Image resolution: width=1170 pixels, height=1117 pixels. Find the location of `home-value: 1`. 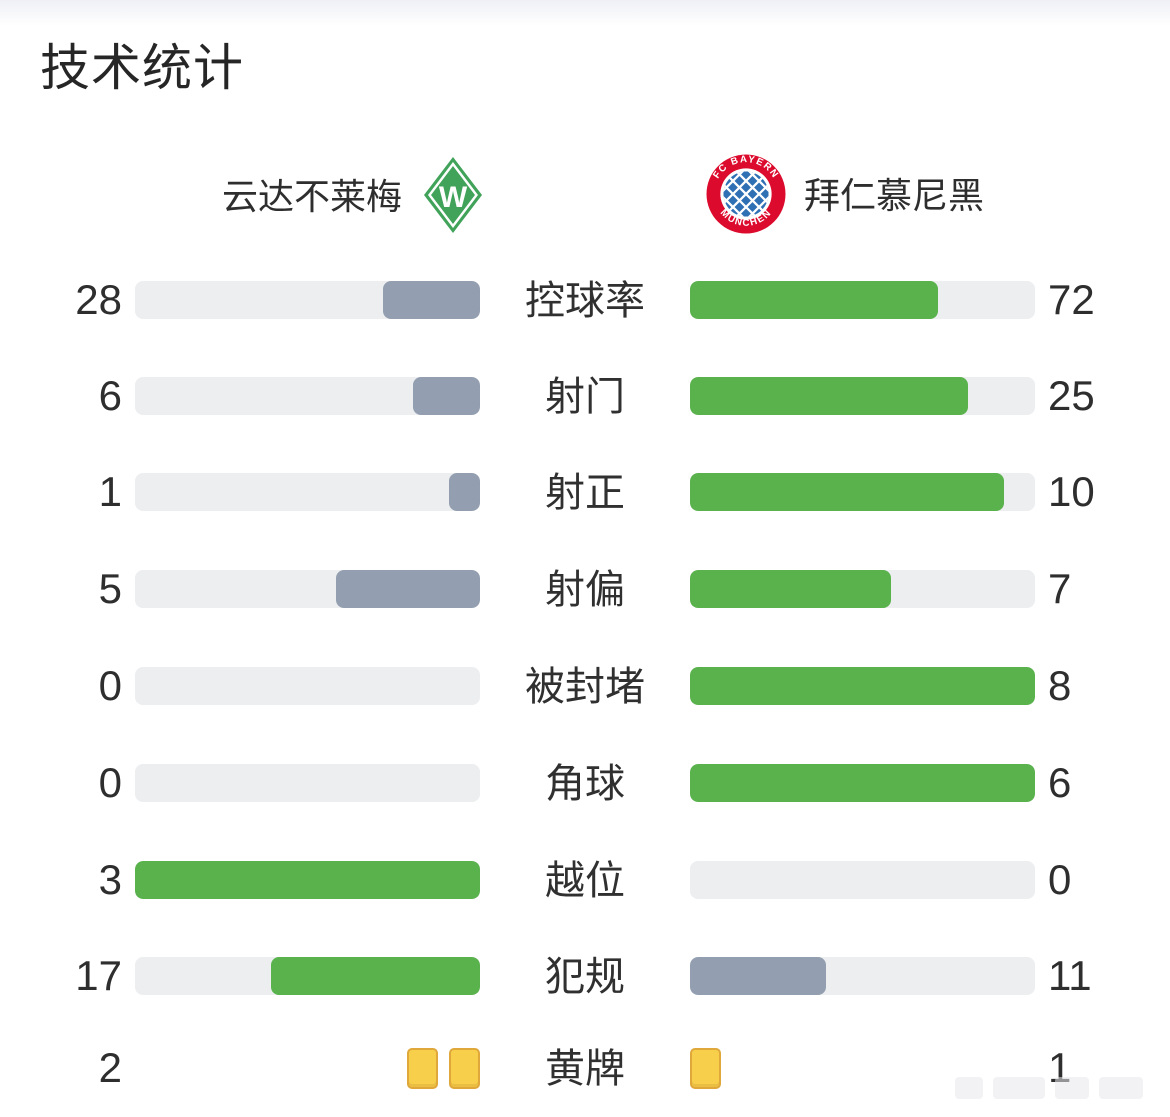

home-value: 1 is located at coordinates (110, 491).